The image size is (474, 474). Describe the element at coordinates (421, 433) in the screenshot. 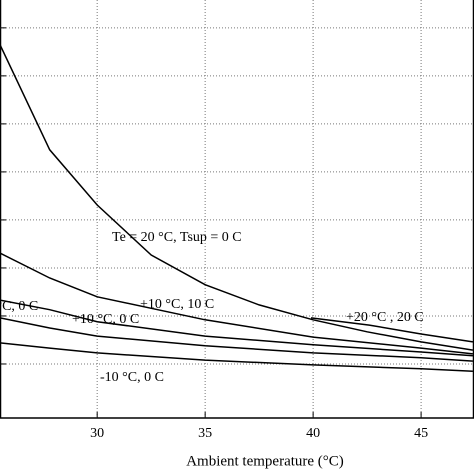

I see `x-tick-label: 45` at that location.